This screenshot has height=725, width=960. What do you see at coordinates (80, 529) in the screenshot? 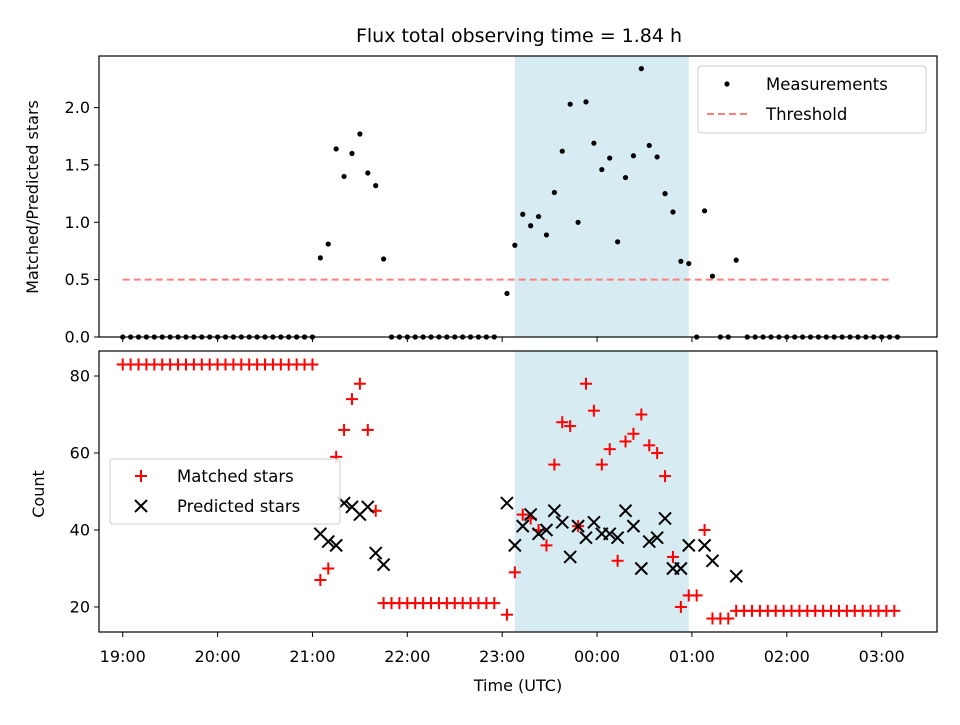
I see `bottom-ytick-label: 40` at bounding box center [80, 529].